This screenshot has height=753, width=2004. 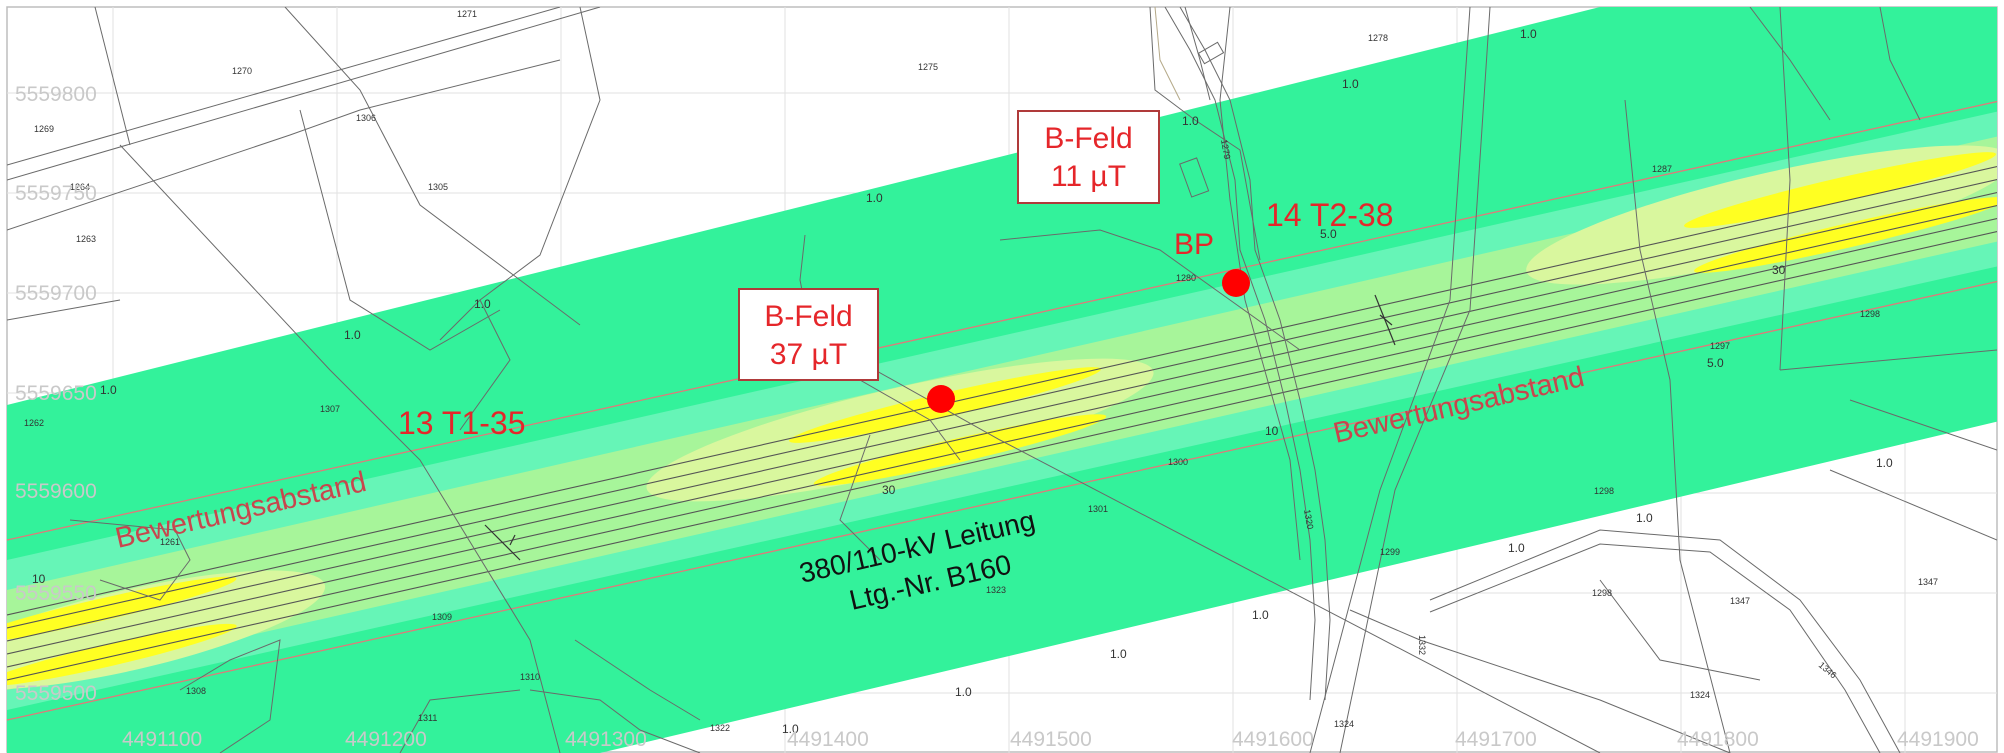 I want to click on parcel-number: 1297, so click(x=1720, y=346).